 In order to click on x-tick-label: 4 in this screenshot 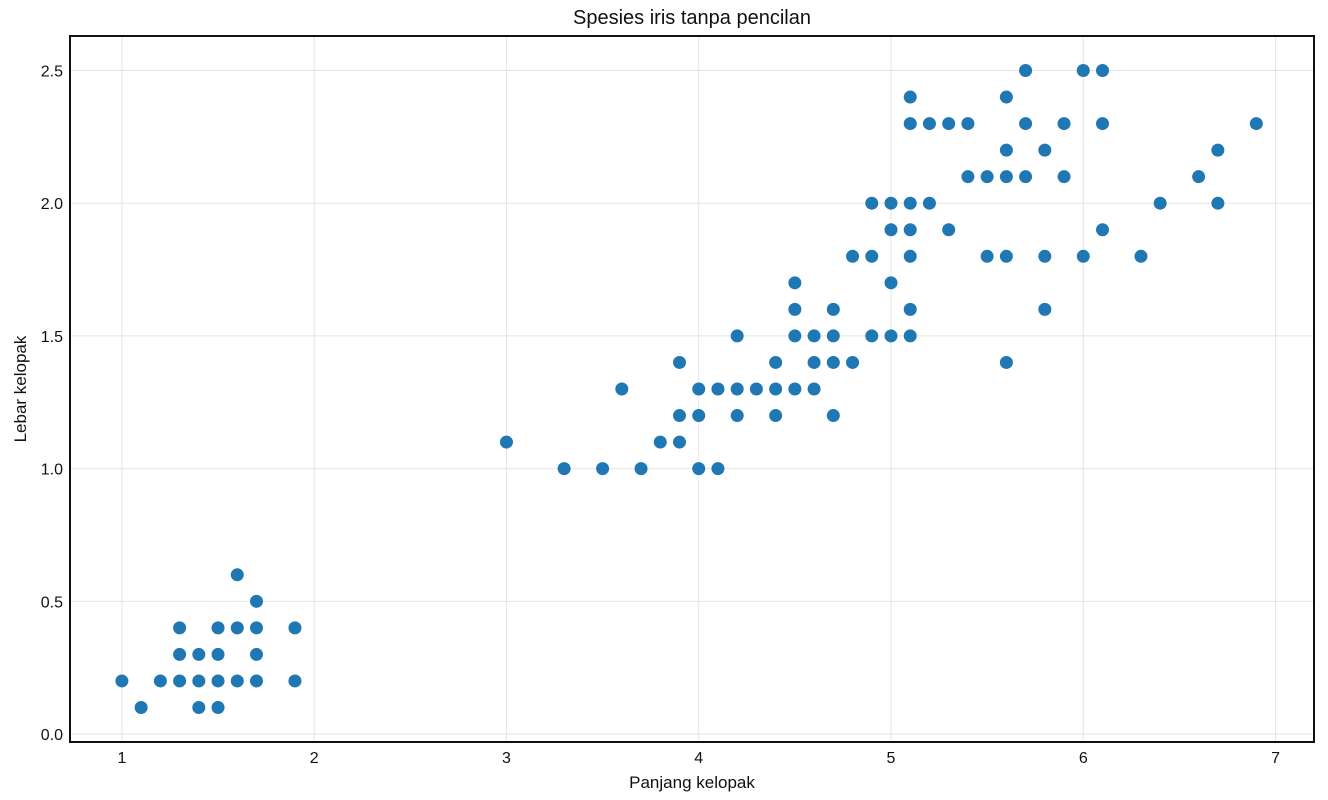, I will do `click(698, 758)`.